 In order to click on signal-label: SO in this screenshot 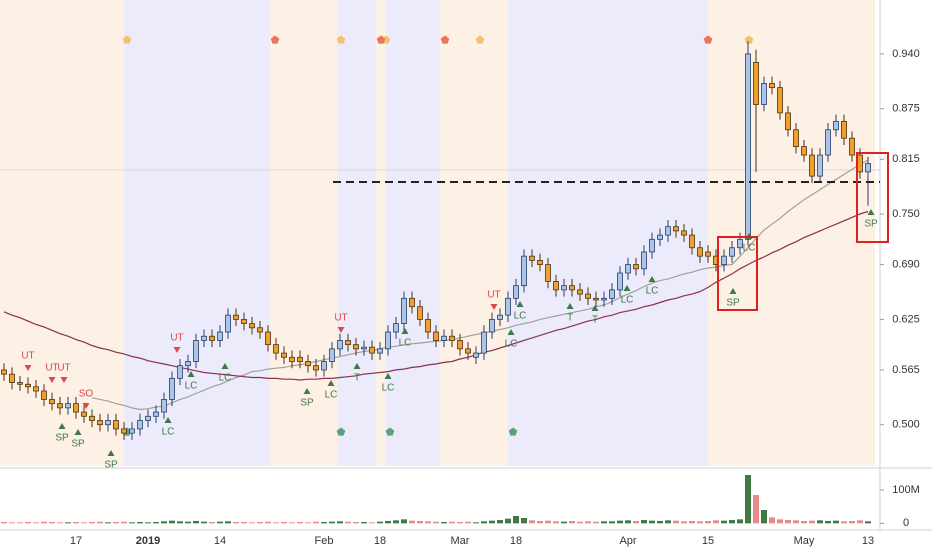, I will do `click(86, 394)`.